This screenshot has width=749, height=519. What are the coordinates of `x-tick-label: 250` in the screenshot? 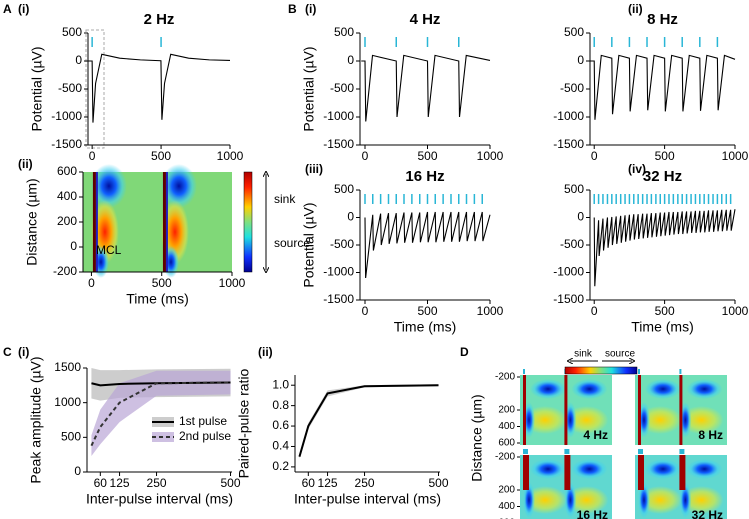 It's located at (365, 483).